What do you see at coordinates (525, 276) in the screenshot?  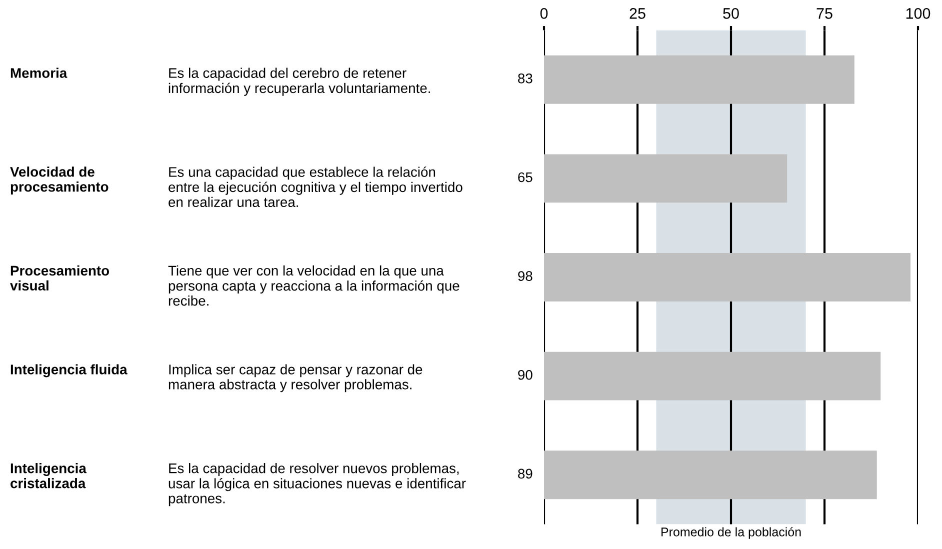 I see `data-label: 98` at bounding box center [525, 276].